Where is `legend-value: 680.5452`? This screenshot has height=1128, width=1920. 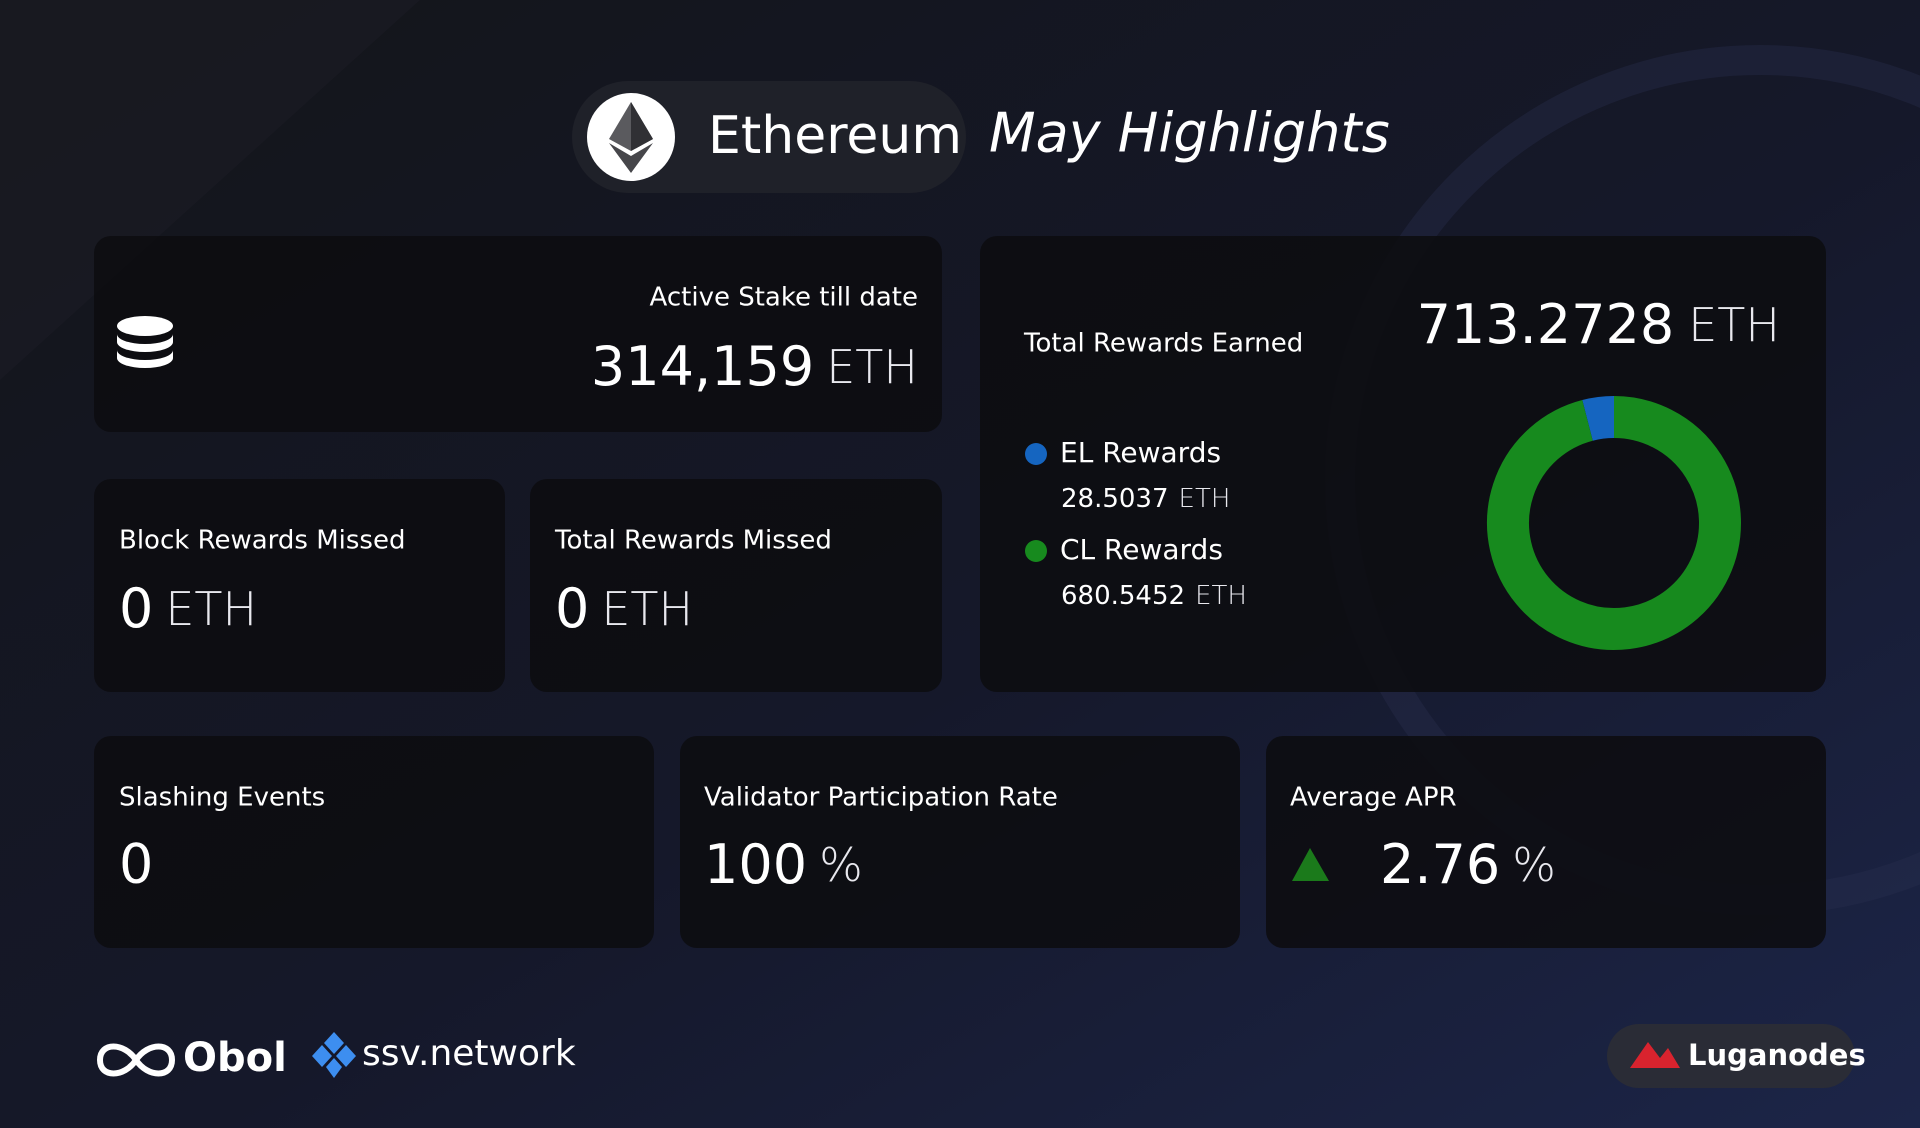
legend-value: 680.5452 is located at coordinates (1123, 596).